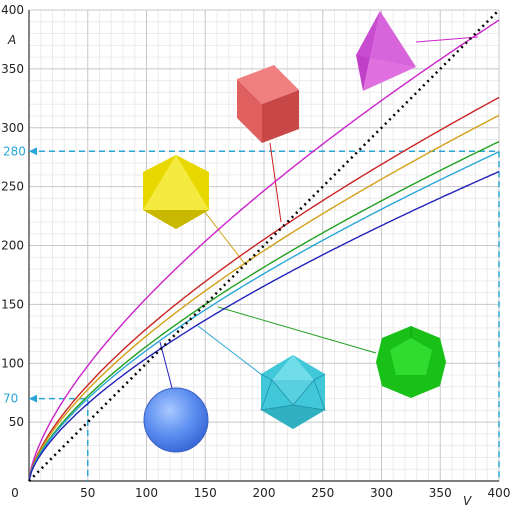 This screenshot has width=512, height=512. I want to click on y-tick-label: 100, so click(12, 363).